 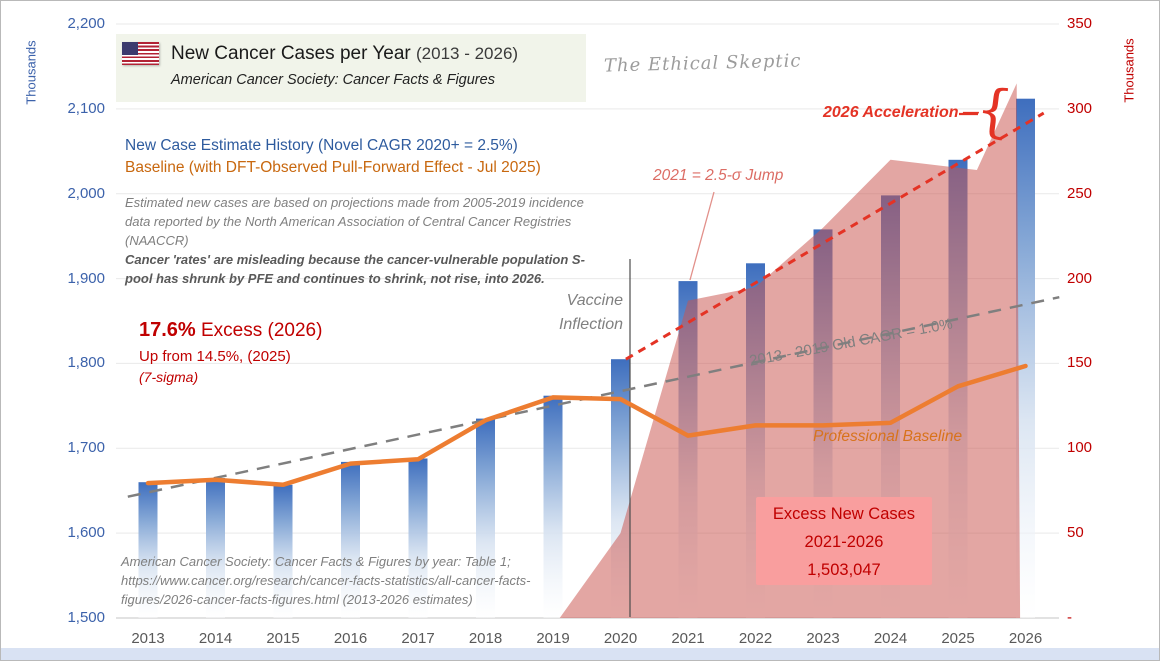 What do you see at coordinates (351, 68) in the screenshot?
I see `title-box` at bounding box center [351, 68].